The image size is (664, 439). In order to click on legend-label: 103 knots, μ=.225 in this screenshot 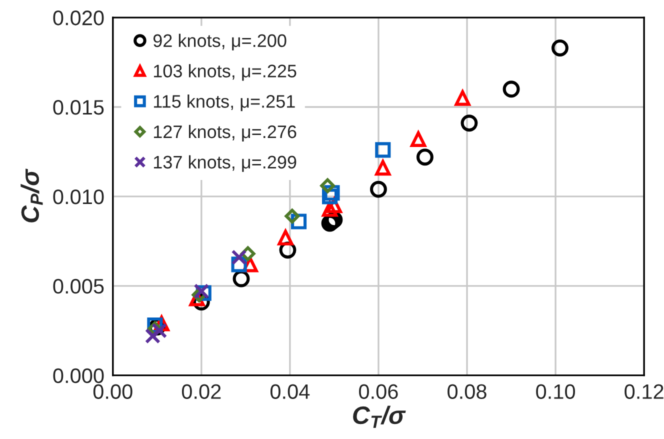, I will do `click(225, 72)`.